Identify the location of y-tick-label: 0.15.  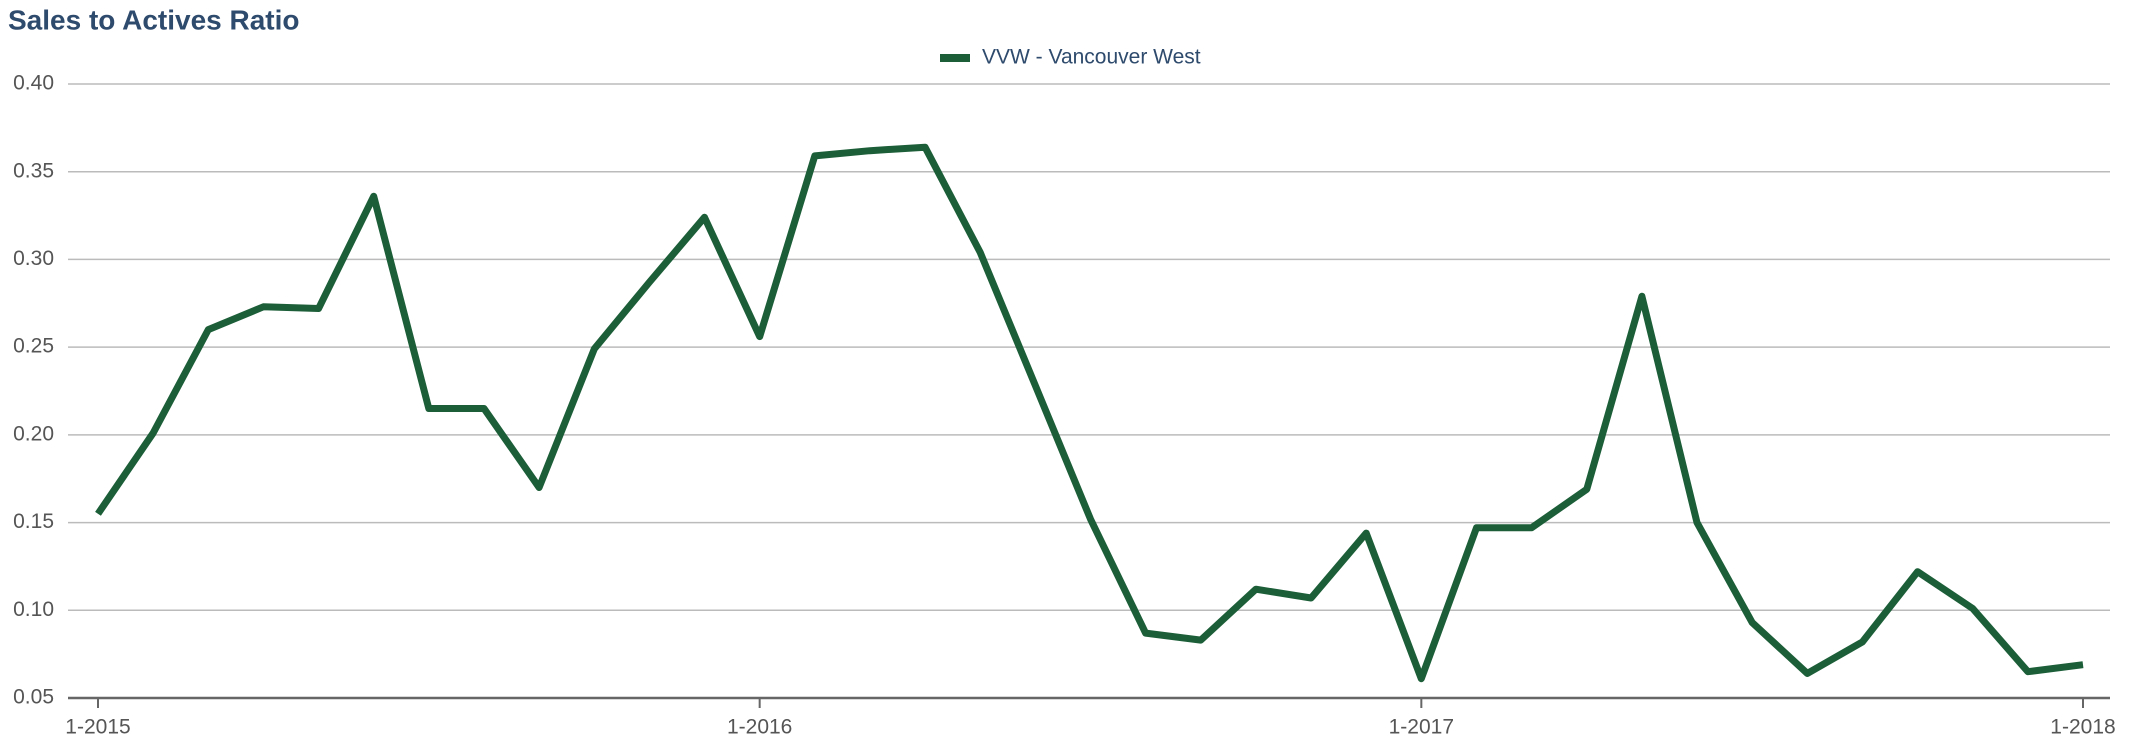
(33, 521).